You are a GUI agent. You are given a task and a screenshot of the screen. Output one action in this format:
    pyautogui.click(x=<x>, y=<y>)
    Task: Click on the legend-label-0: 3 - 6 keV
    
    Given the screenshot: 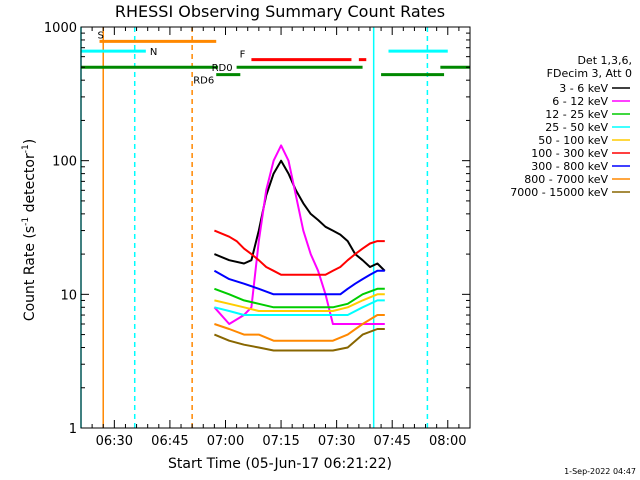 What is the action you would take?
    pyautogui.click(x=583, y=88)
    